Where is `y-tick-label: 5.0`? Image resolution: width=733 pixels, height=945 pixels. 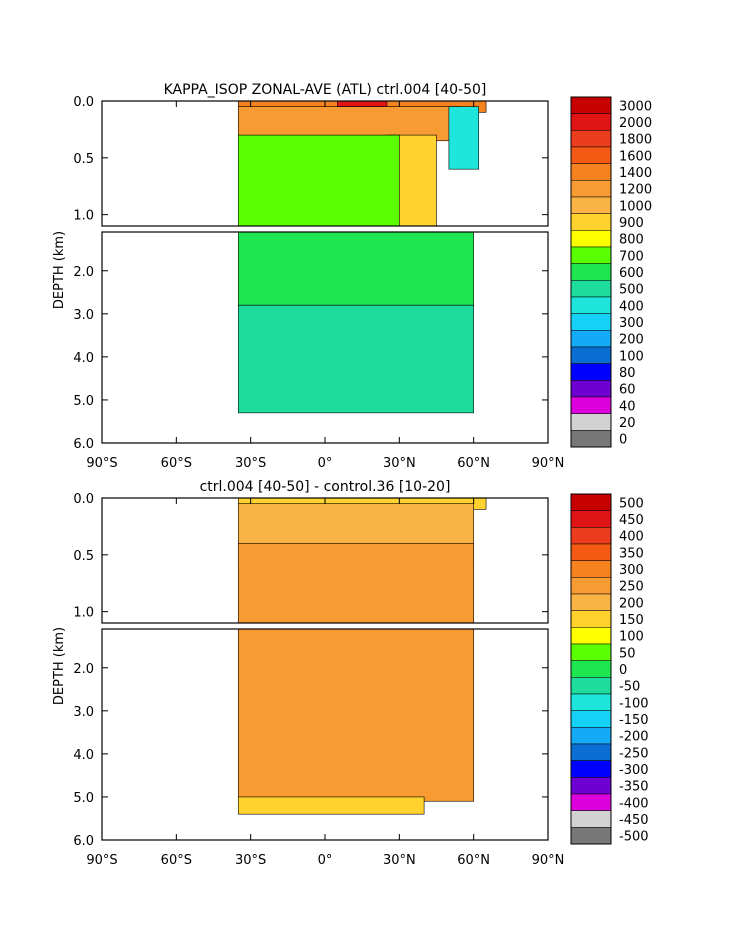
y-tick-label: 5.0 is located at coordinates (83, 798).